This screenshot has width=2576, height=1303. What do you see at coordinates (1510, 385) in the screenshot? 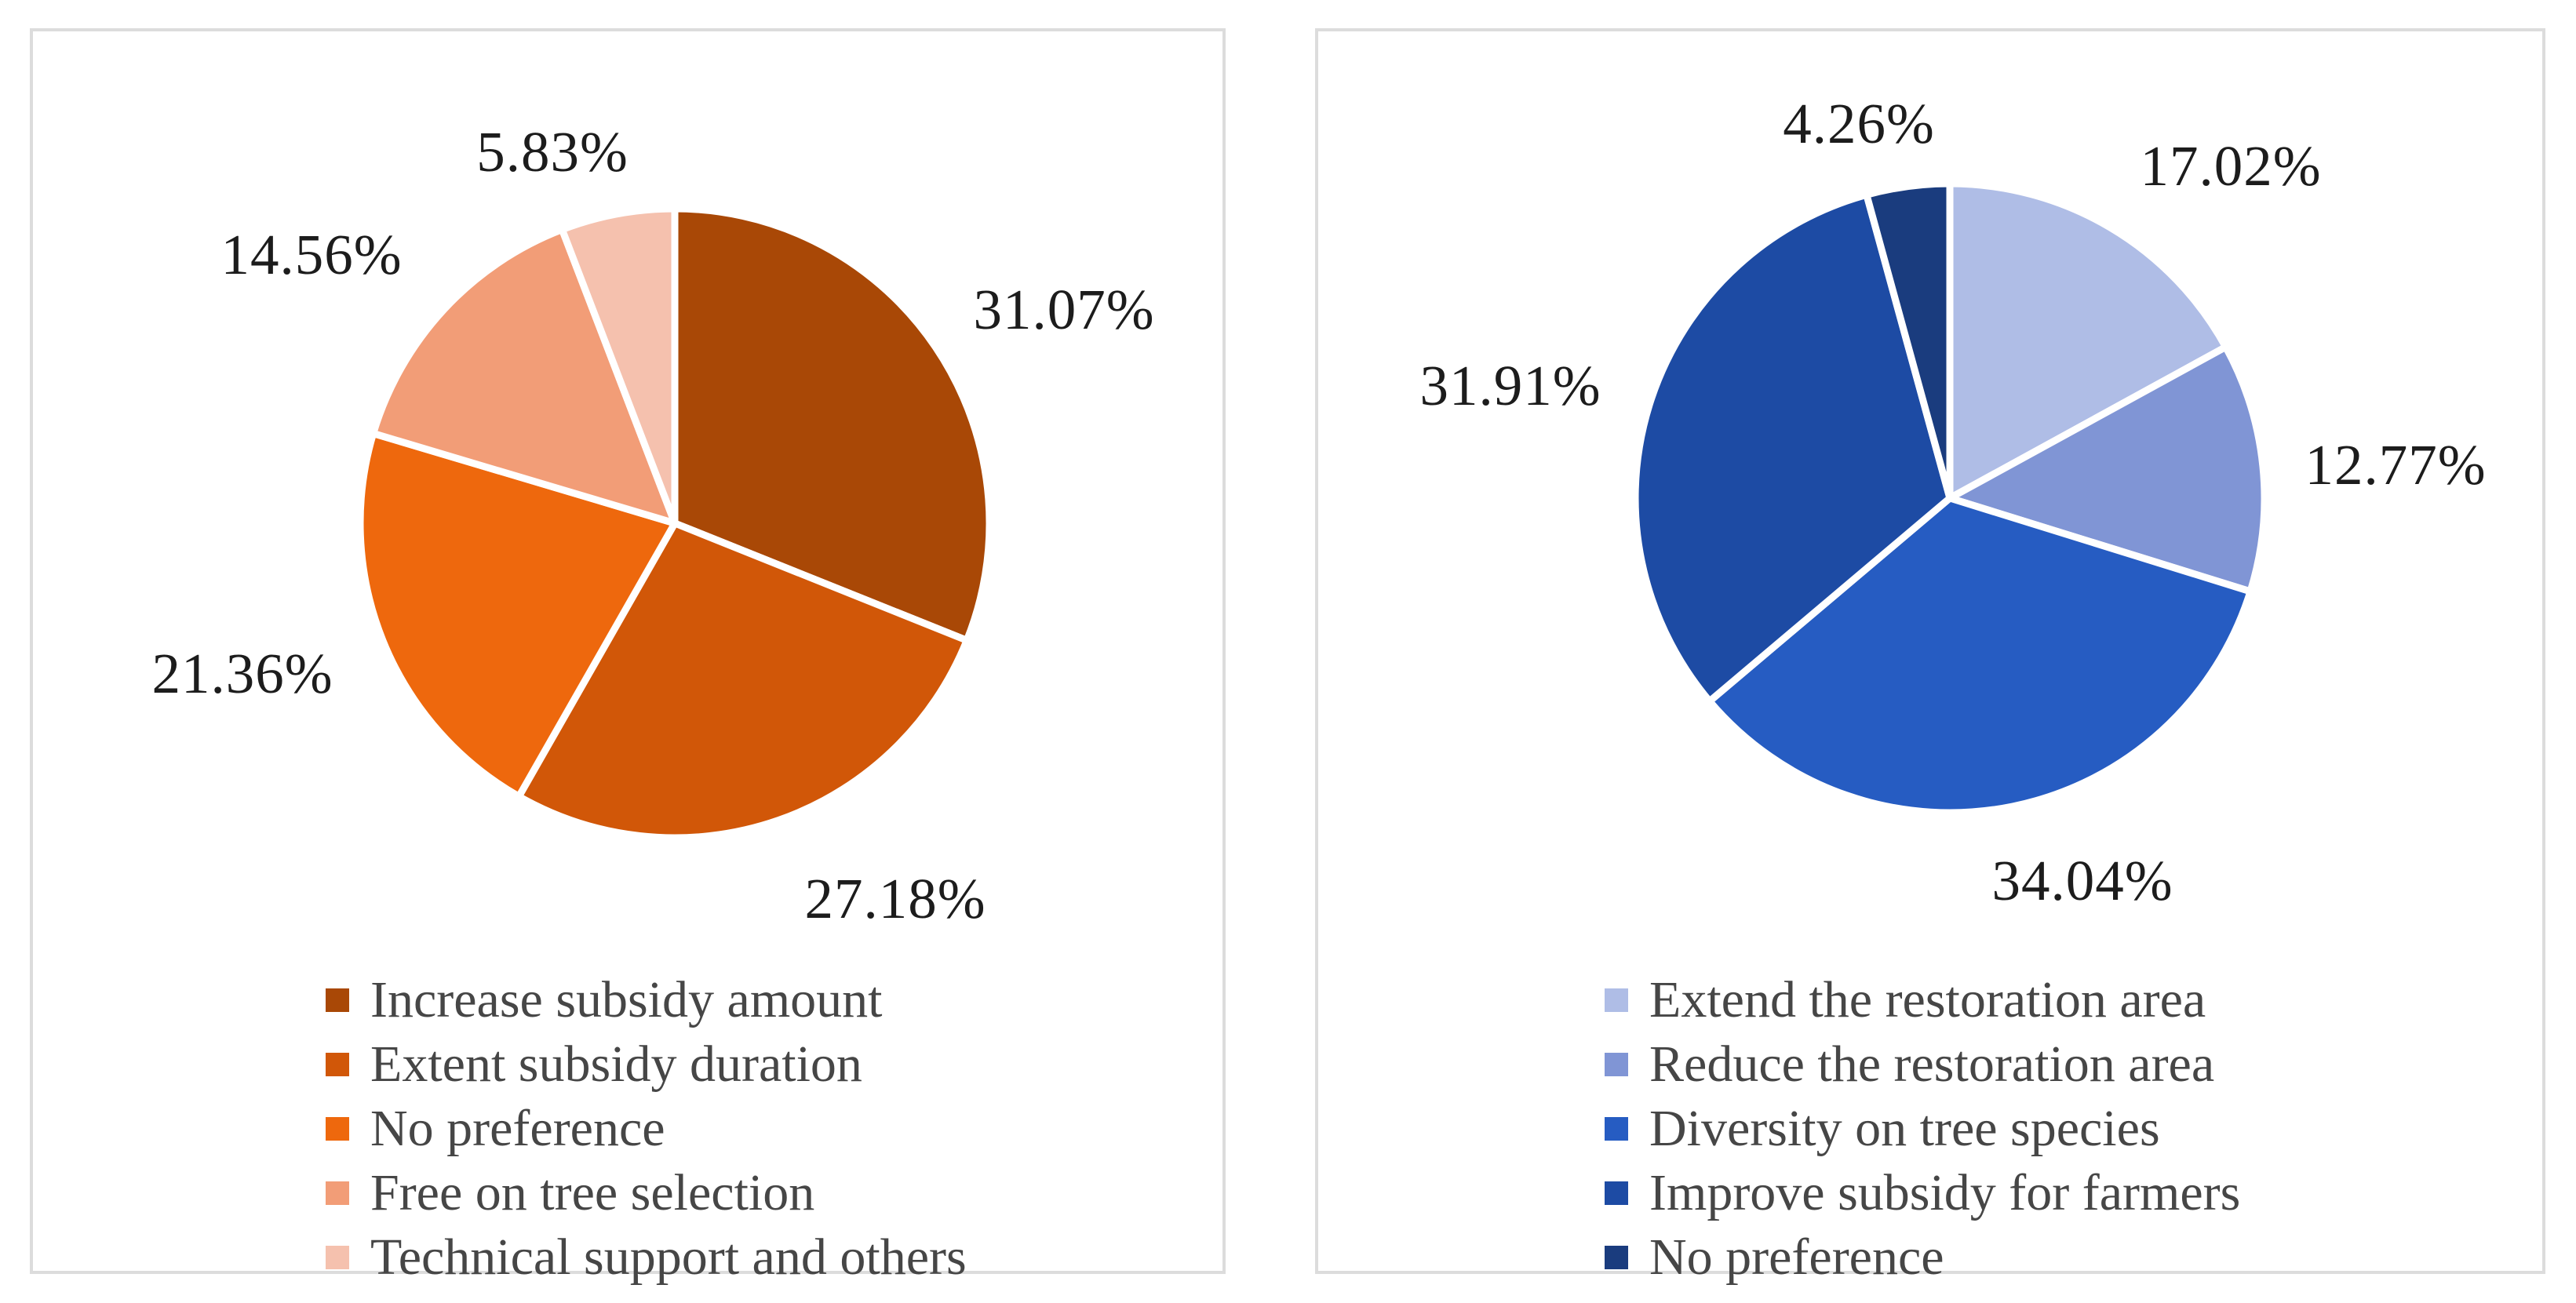
I see `percent-label: 31.91%` at bounding box center [1510, 385].